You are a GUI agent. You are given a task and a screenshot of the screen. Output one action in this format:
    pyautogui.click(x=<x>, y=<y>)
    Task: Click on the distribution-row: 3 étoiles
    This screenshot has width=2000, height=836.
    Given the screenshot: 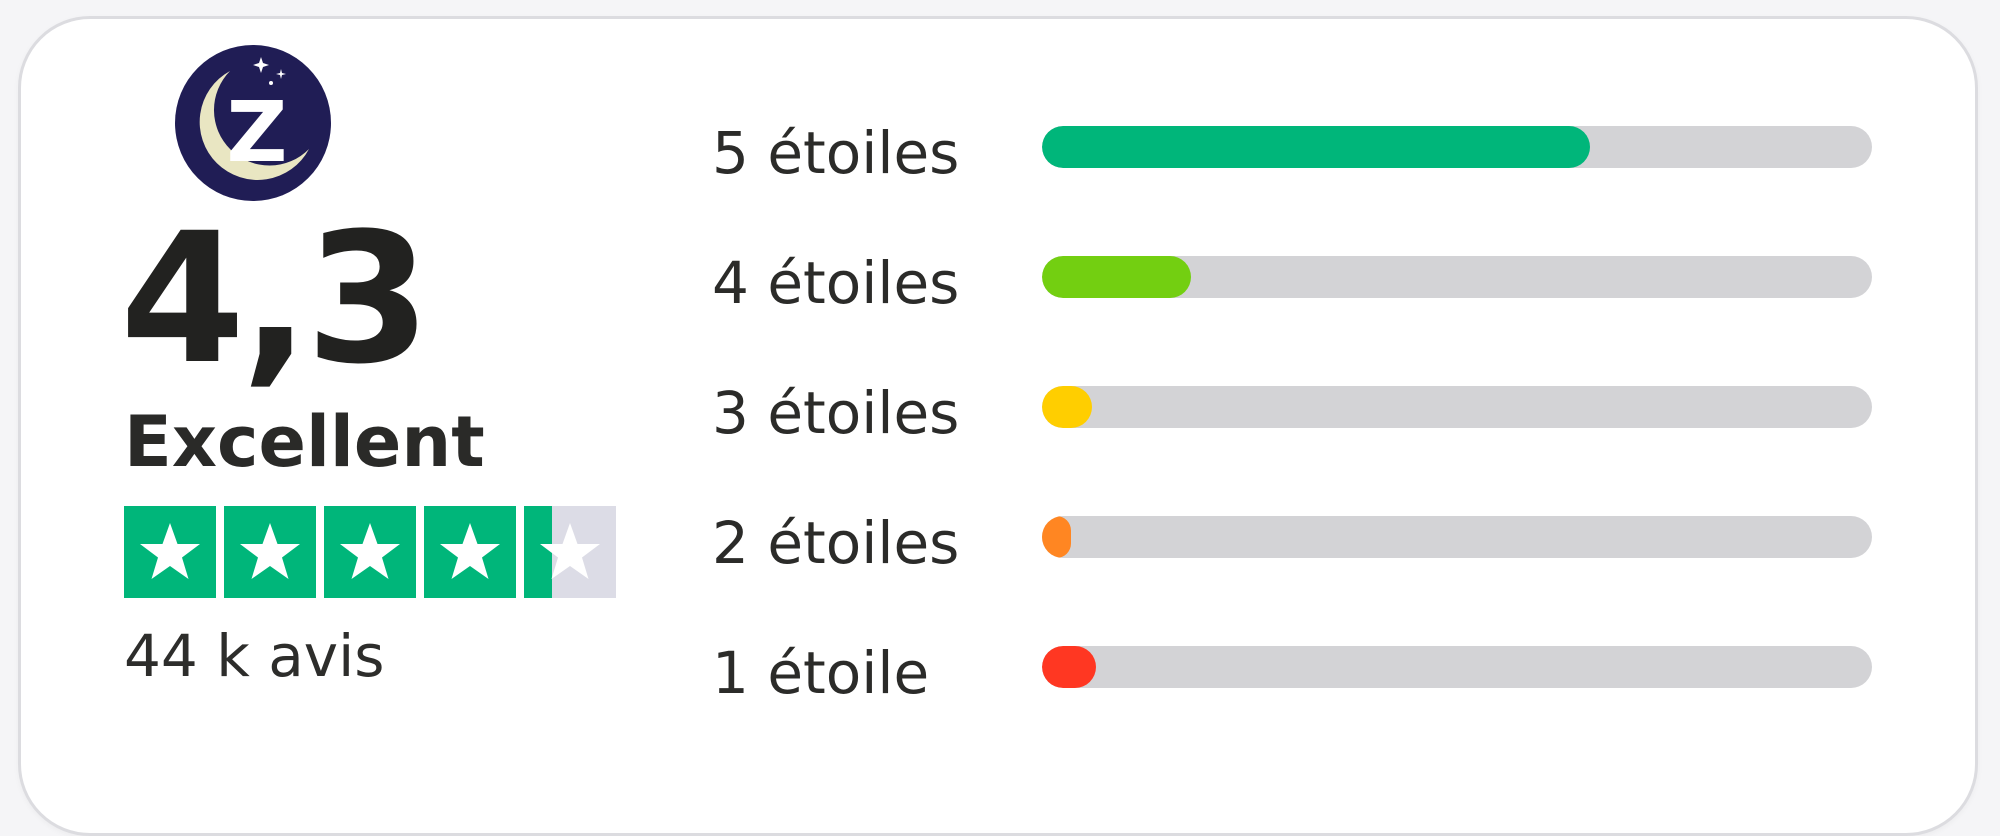 What is the action you would take?
    pyautogui.click(x=1292, y=430)
    